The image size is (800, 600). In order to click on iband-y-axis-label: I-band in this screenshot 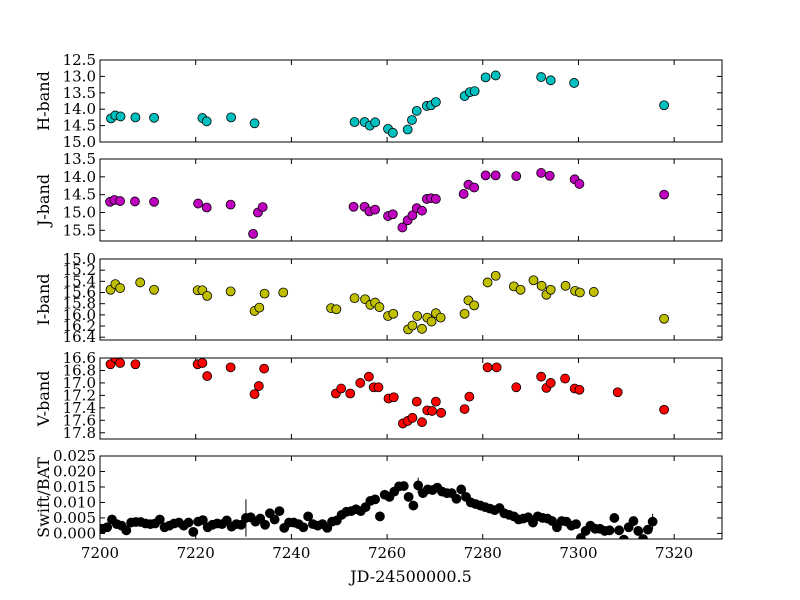, I will do `click(43, 299)`.